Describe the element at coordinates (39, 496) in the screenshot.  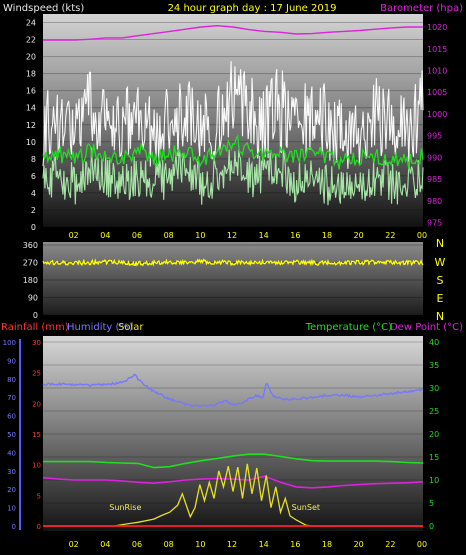
I see `rainfall-tick-5: 5` at that location.